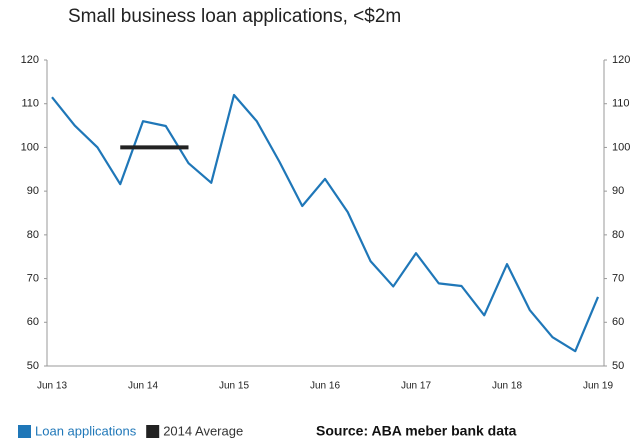 The height and width of the screenshot is (447, 639). I want to click on x-tick-label: Jun 18, so click(507, 386).